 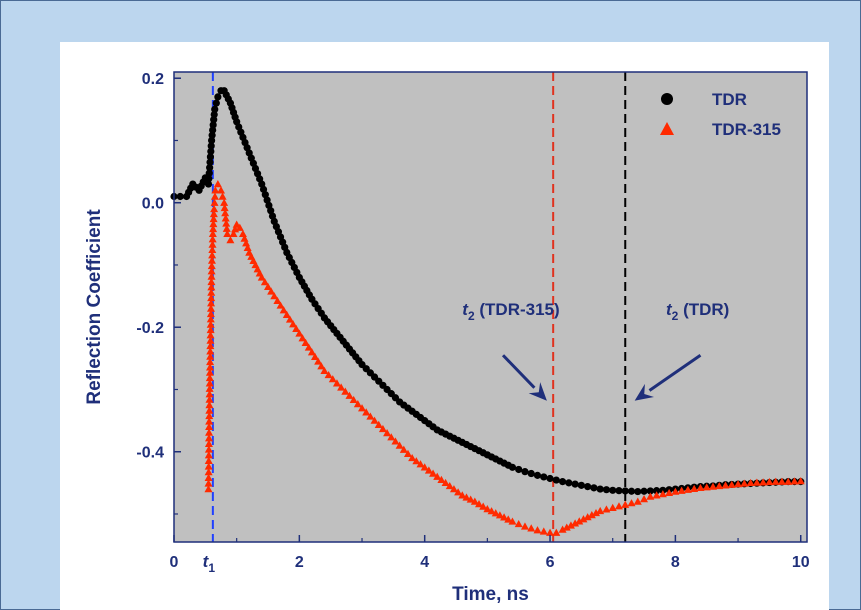 What do you see at coordinates (746, 129) in the screenshot?
I see `legend-label: TDR-315` at bounding box center [746, 129].